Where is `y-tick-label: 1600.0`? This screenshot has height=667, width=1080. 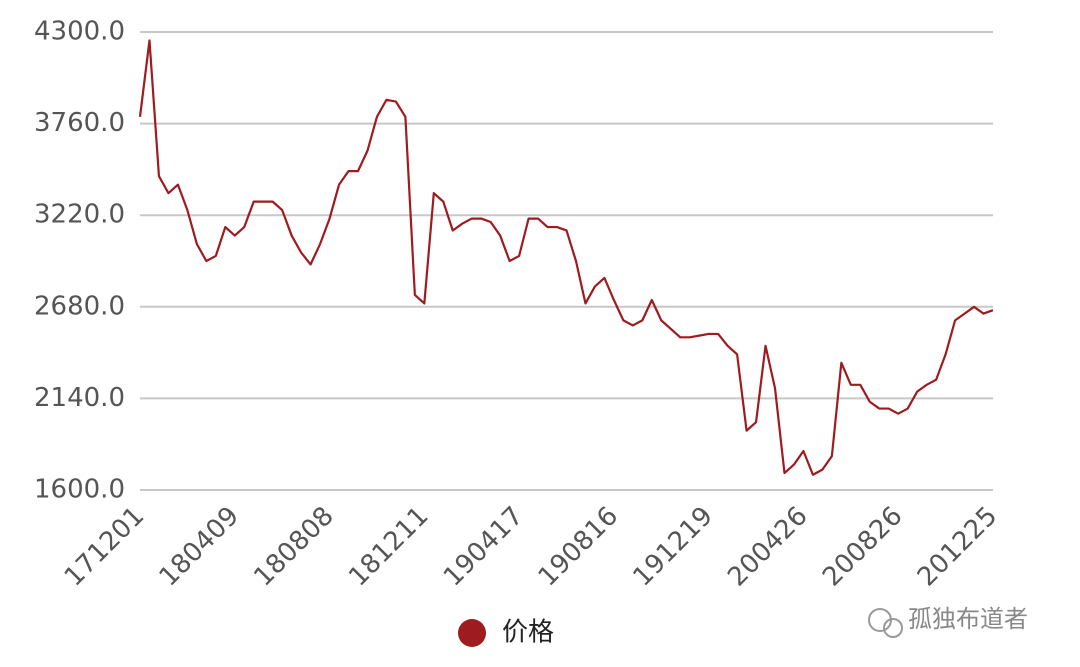
y-tick-label: 1600.0 is located at coordinates (79, 490).